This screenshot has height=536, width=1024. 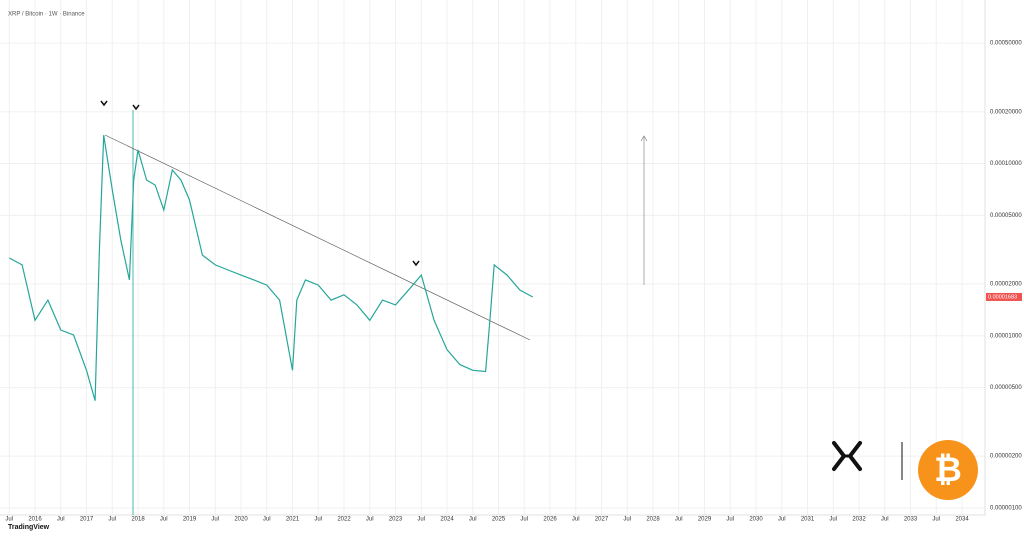 What do you see at coordinates (1006, 44) in the screenshot?
I see `y-tick-label: 0.00050000` at bounding box center [1006, 44].